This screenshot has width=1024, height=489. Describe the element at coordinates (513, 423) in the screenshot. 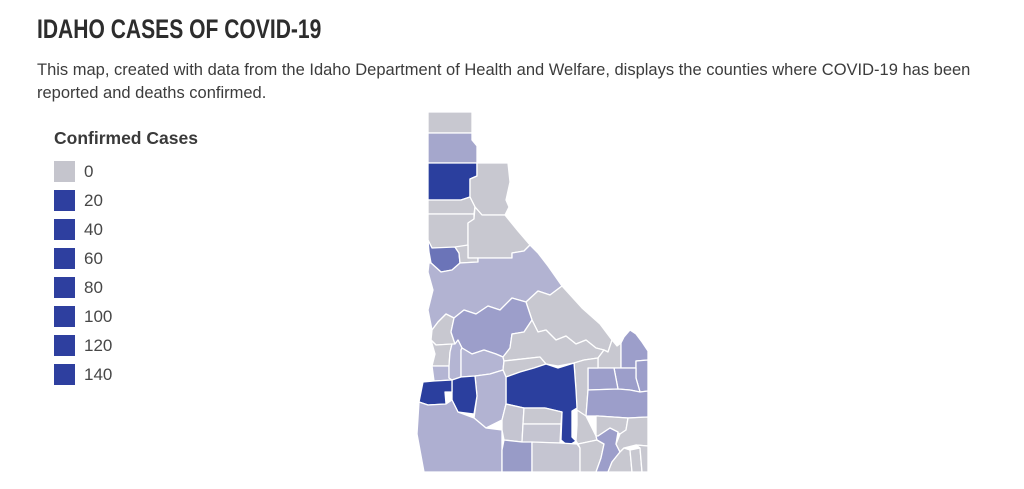

I see `county-gooding: Gooding` at that location.